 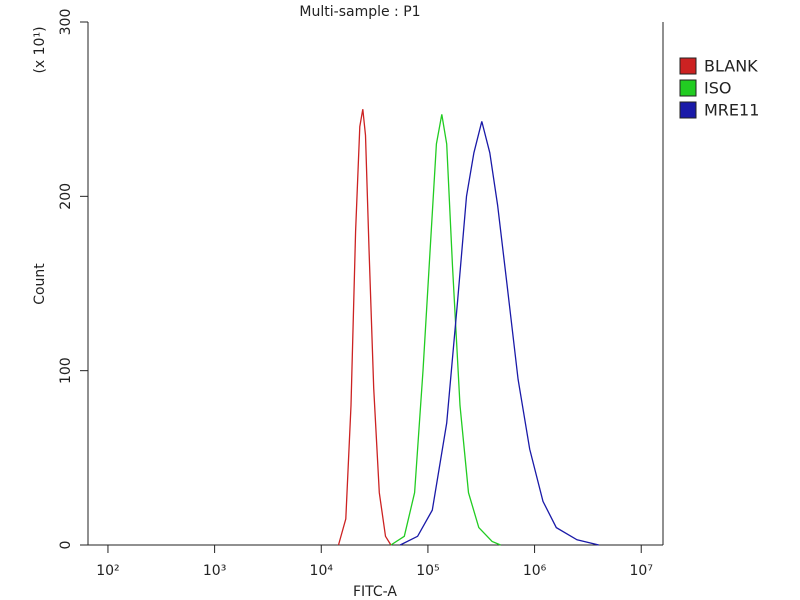 I want to click on x-axis-label: FITC-A, so click(x=375, y=592).